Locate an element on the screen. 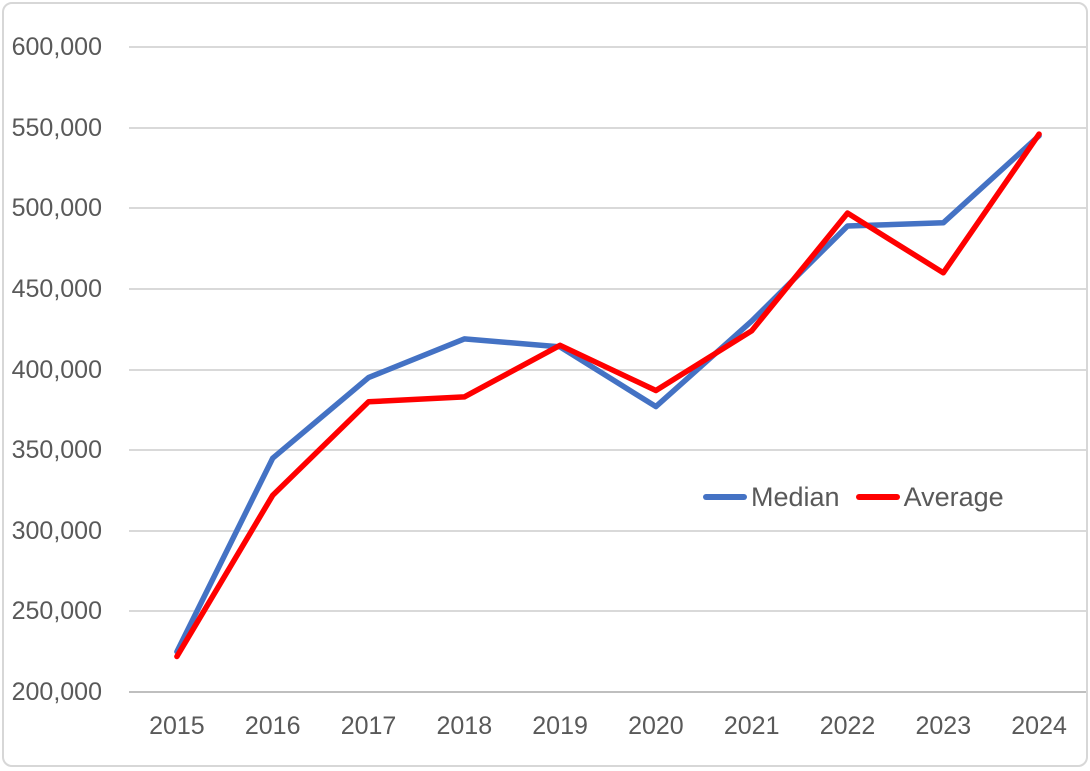 The image size is (1090, 771). x-axis-tick-label: 2022 is located at coordinates (847, 726).